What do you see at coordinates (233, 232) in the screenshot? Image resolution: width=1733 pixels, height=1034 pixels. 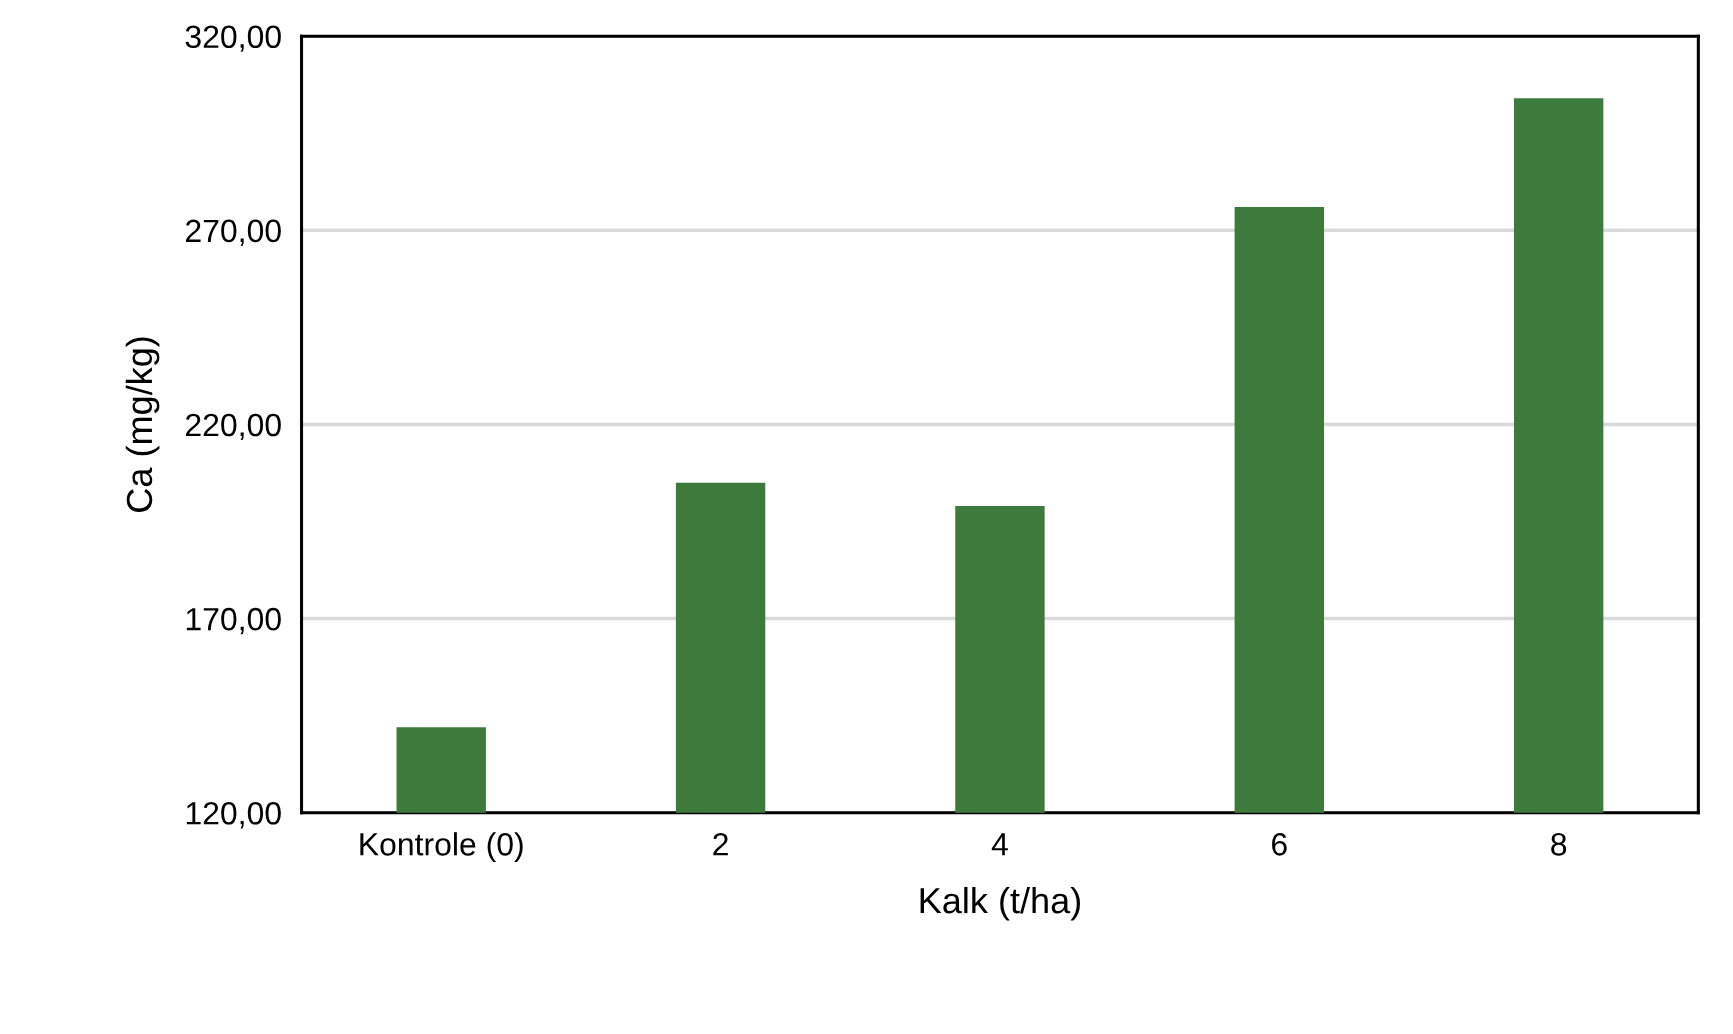 I see `y-tick-label: 270,00` at bounding box center [233, 232].